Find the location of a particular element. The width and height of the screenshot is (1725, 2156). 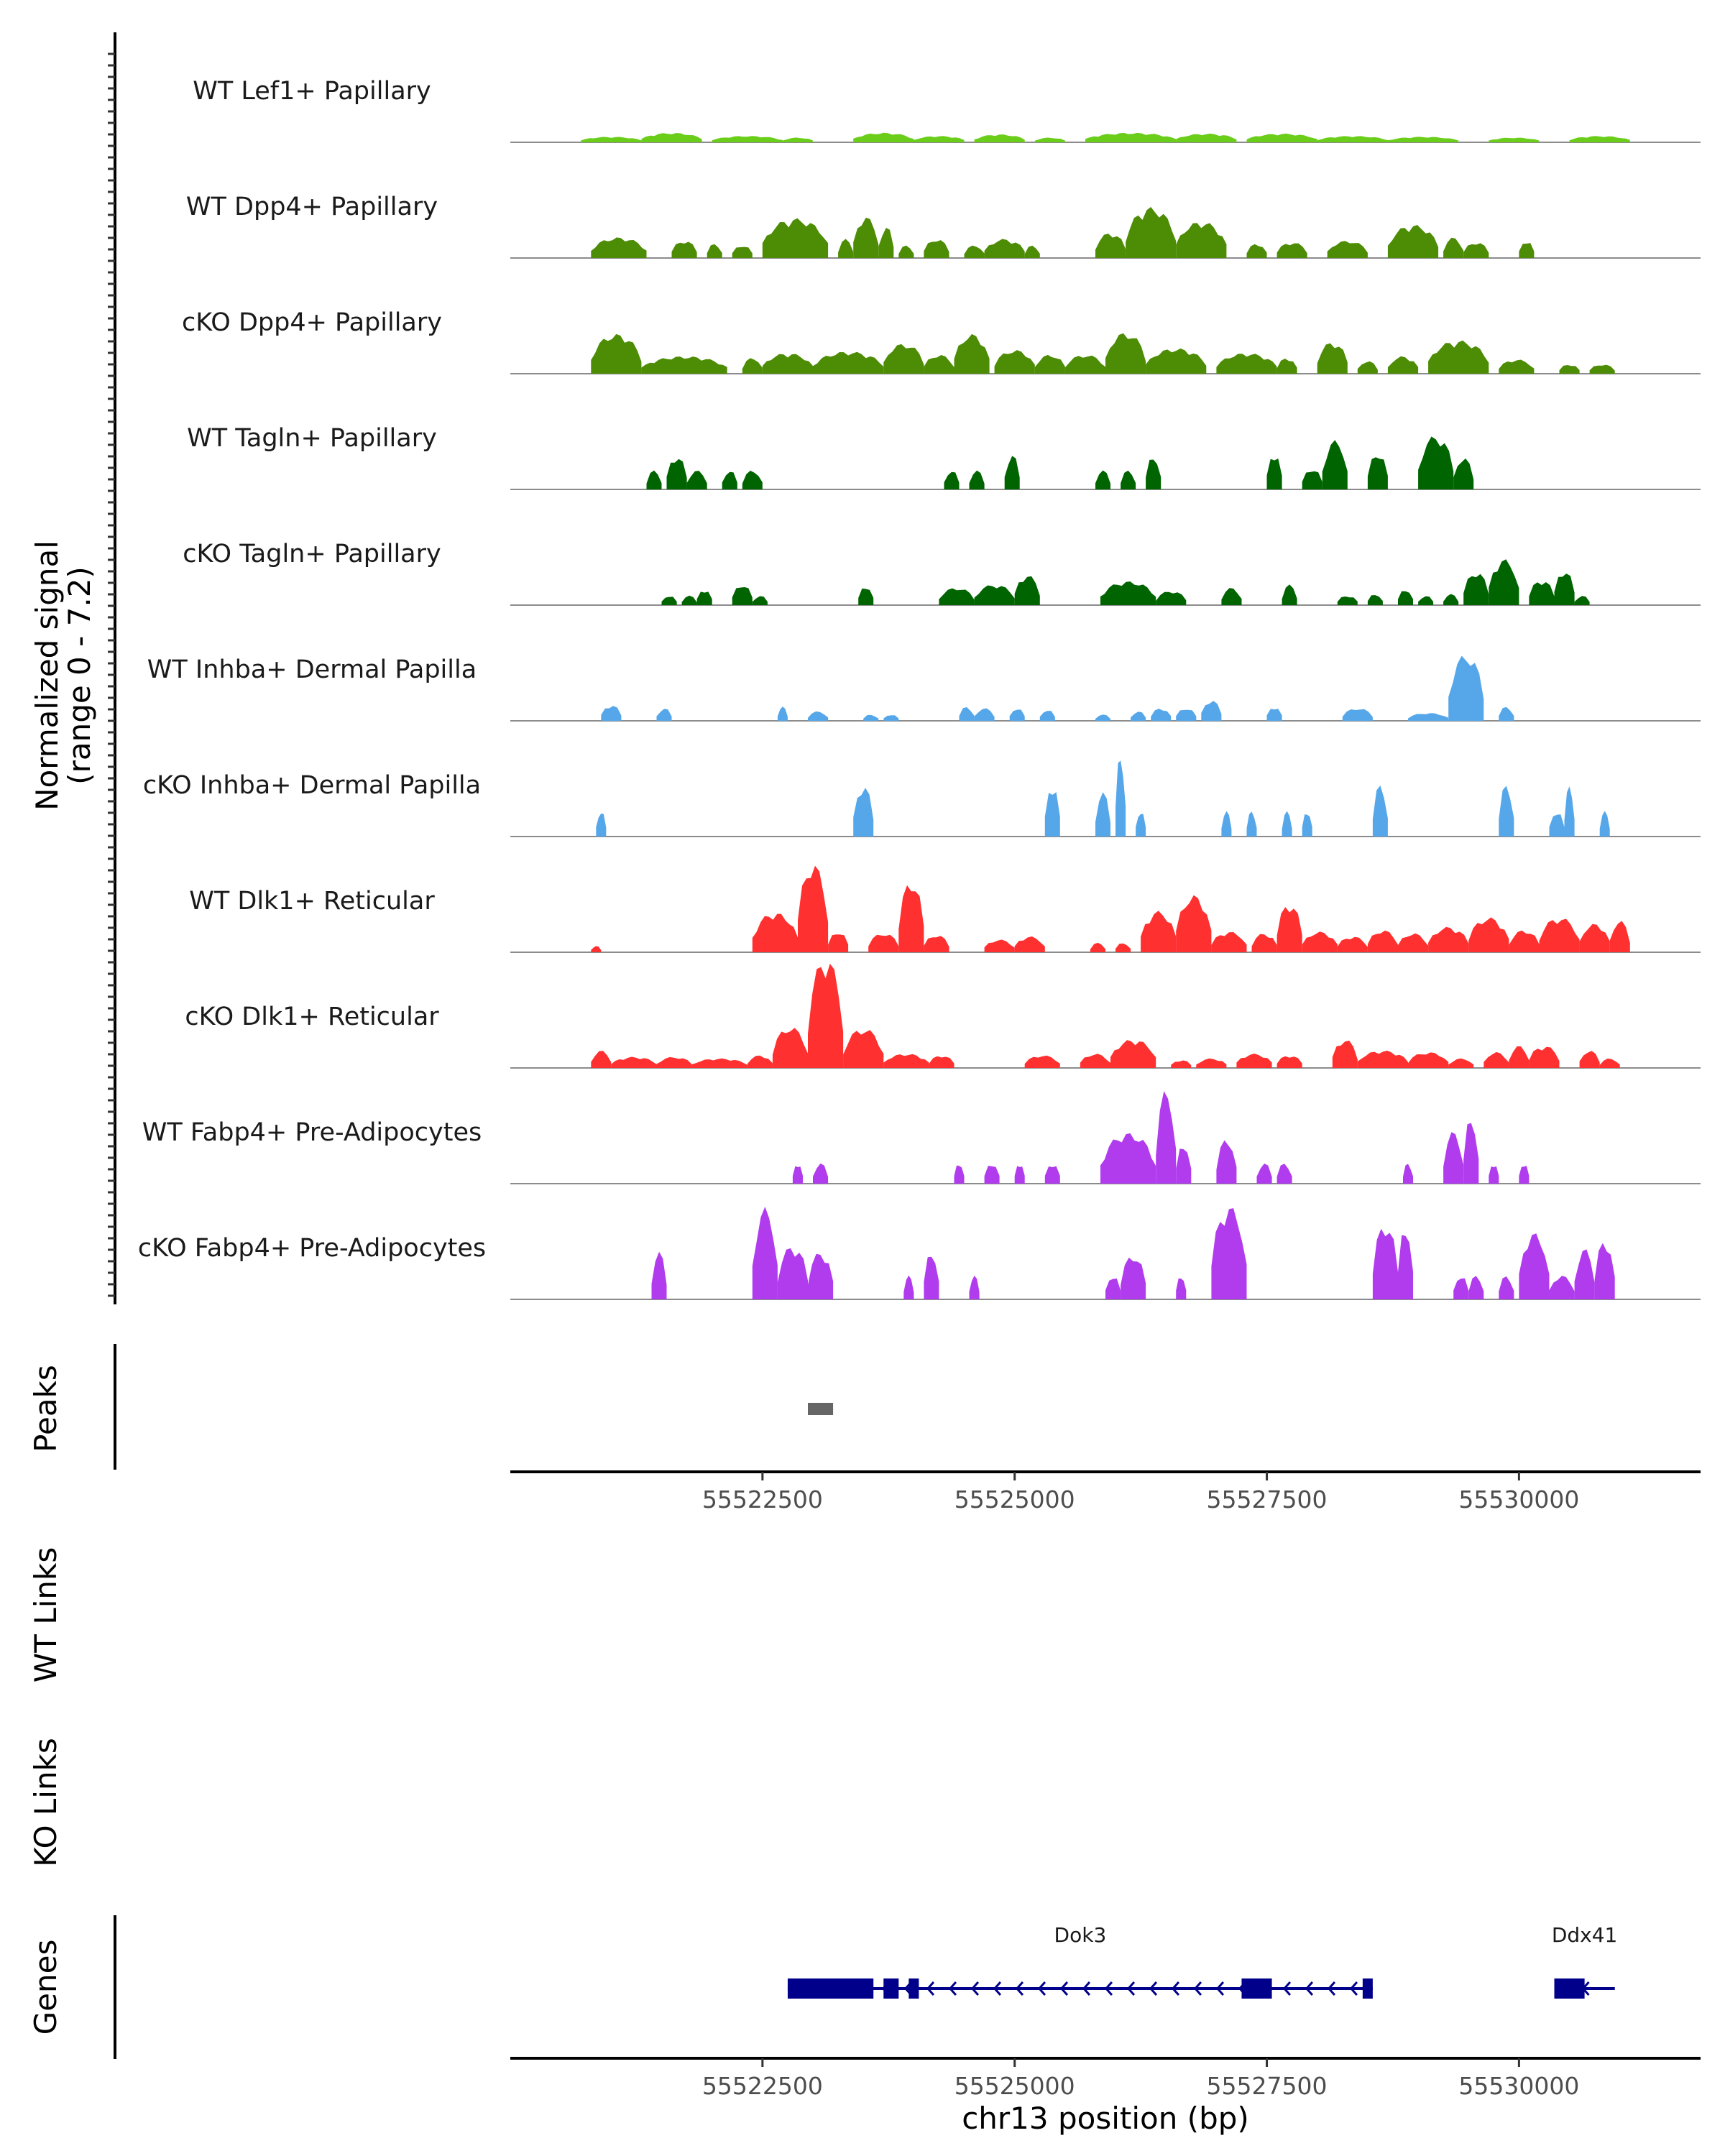

signal-track: cKO Dlk1+ Reticular is located at coordinates (943, 1017).